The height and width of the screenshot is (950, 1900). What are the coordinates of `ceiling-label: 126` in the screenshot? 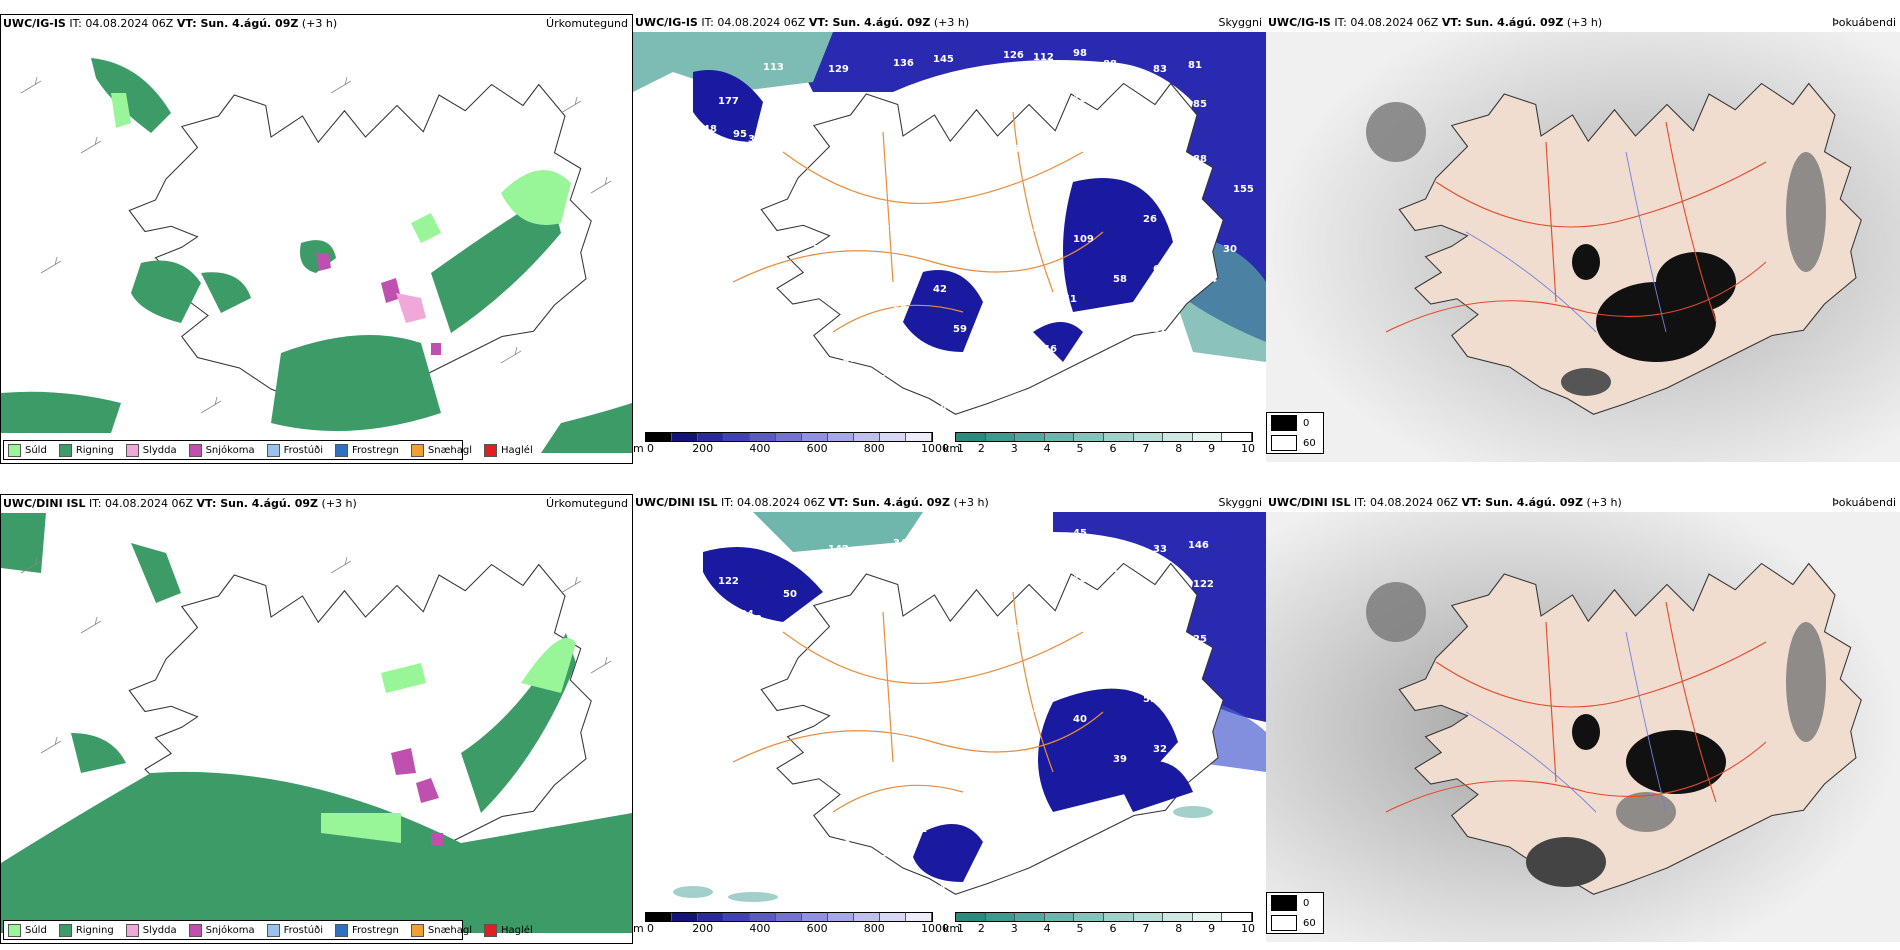 It's located at (1013, 55).